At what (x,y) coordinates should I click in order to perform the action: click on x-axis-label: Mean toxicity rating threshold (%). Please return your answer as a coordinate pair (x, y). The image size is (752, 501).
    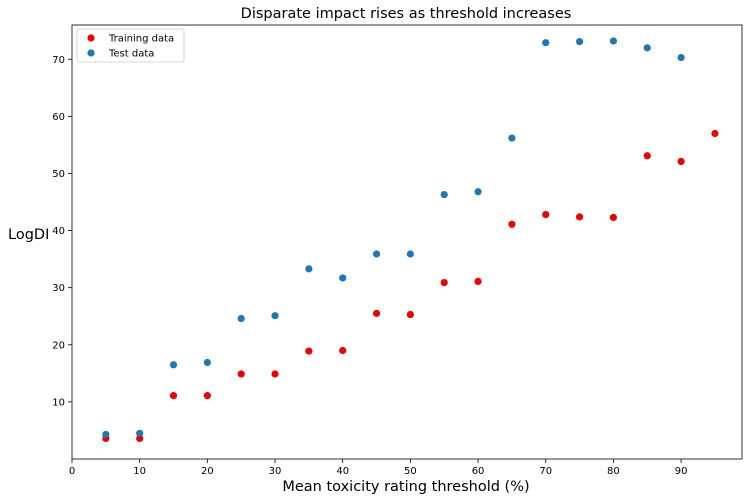
    Looking at the image, I should click on (405, 487).